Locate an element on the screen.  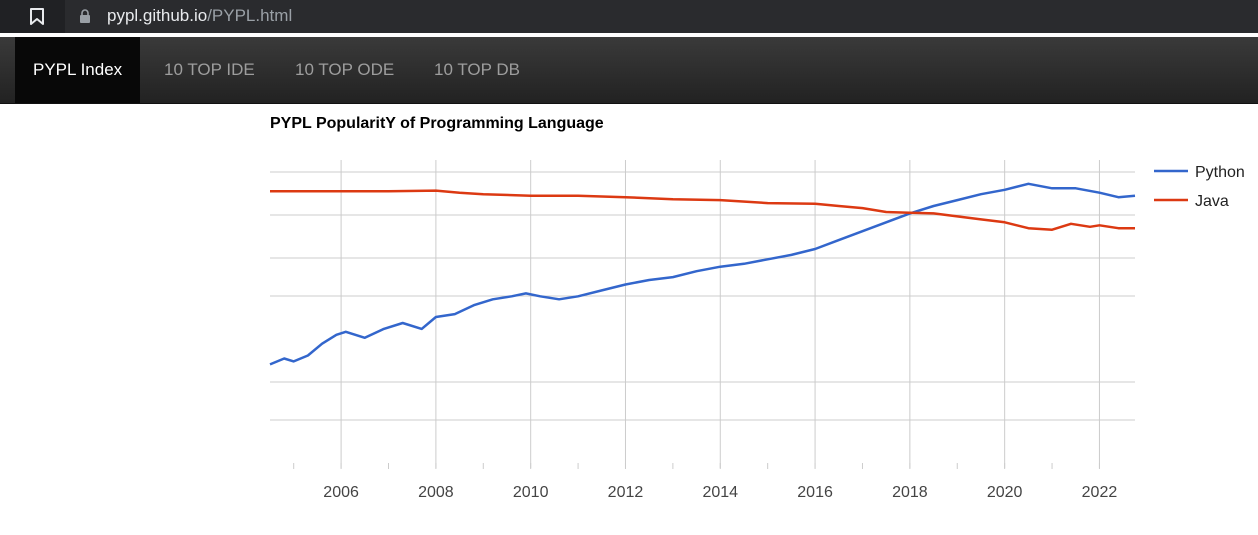
browser-toolbar: pypl.github.io/PYPL.html is located at coordinates (629, 16).